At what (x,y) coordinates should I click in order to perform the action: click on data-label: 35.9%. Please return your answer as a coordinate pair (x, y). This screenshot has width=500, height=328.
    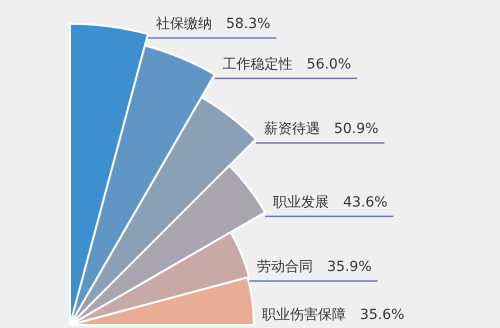
    Looking at the image, I should click on (349, 266).